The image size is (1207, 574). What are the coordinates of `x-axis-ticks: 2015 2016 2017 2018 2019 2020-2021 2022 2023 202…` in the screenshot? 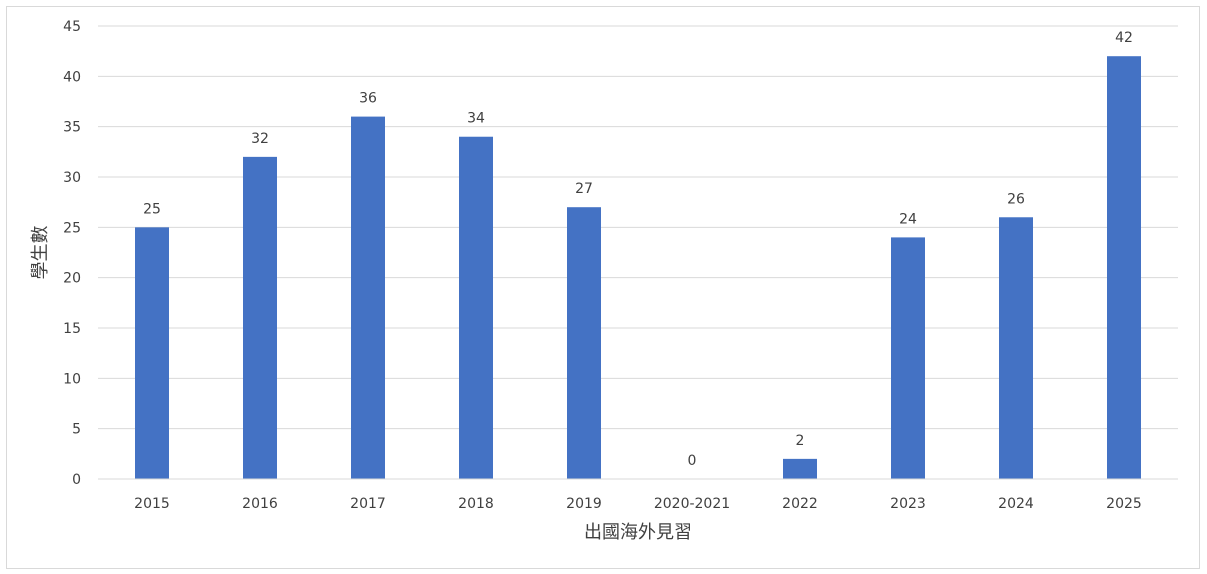 It's located at (638, 504).